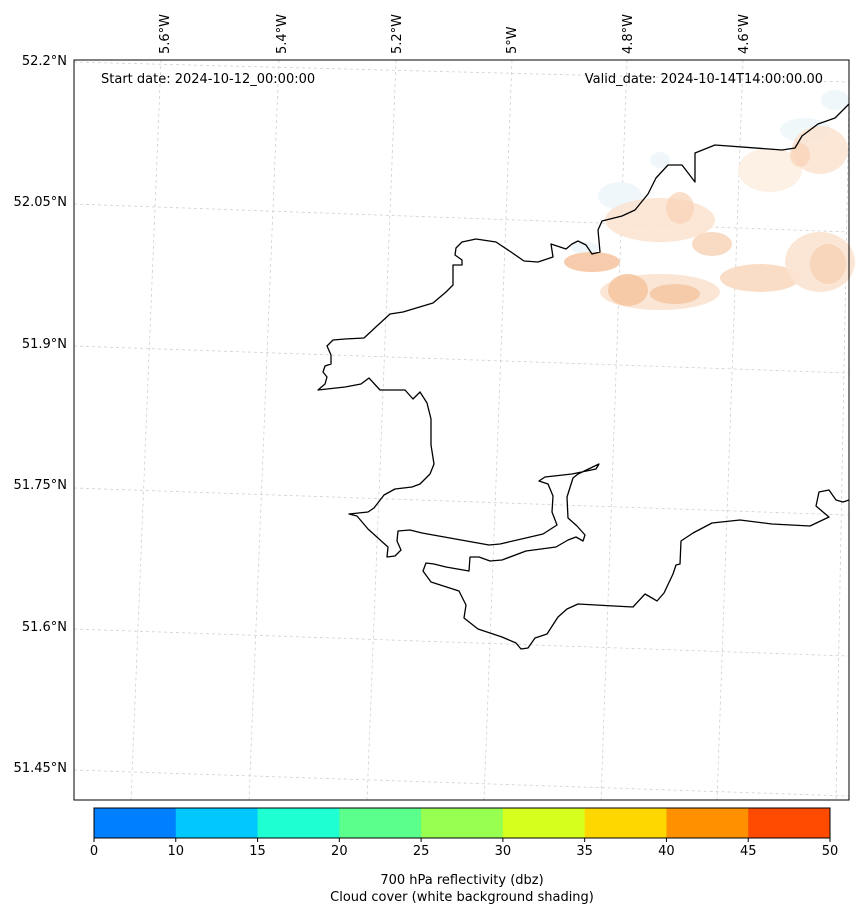 The image size is (859, 914). I want to click on lon-tick-label: 5°W, so click(512, 40).